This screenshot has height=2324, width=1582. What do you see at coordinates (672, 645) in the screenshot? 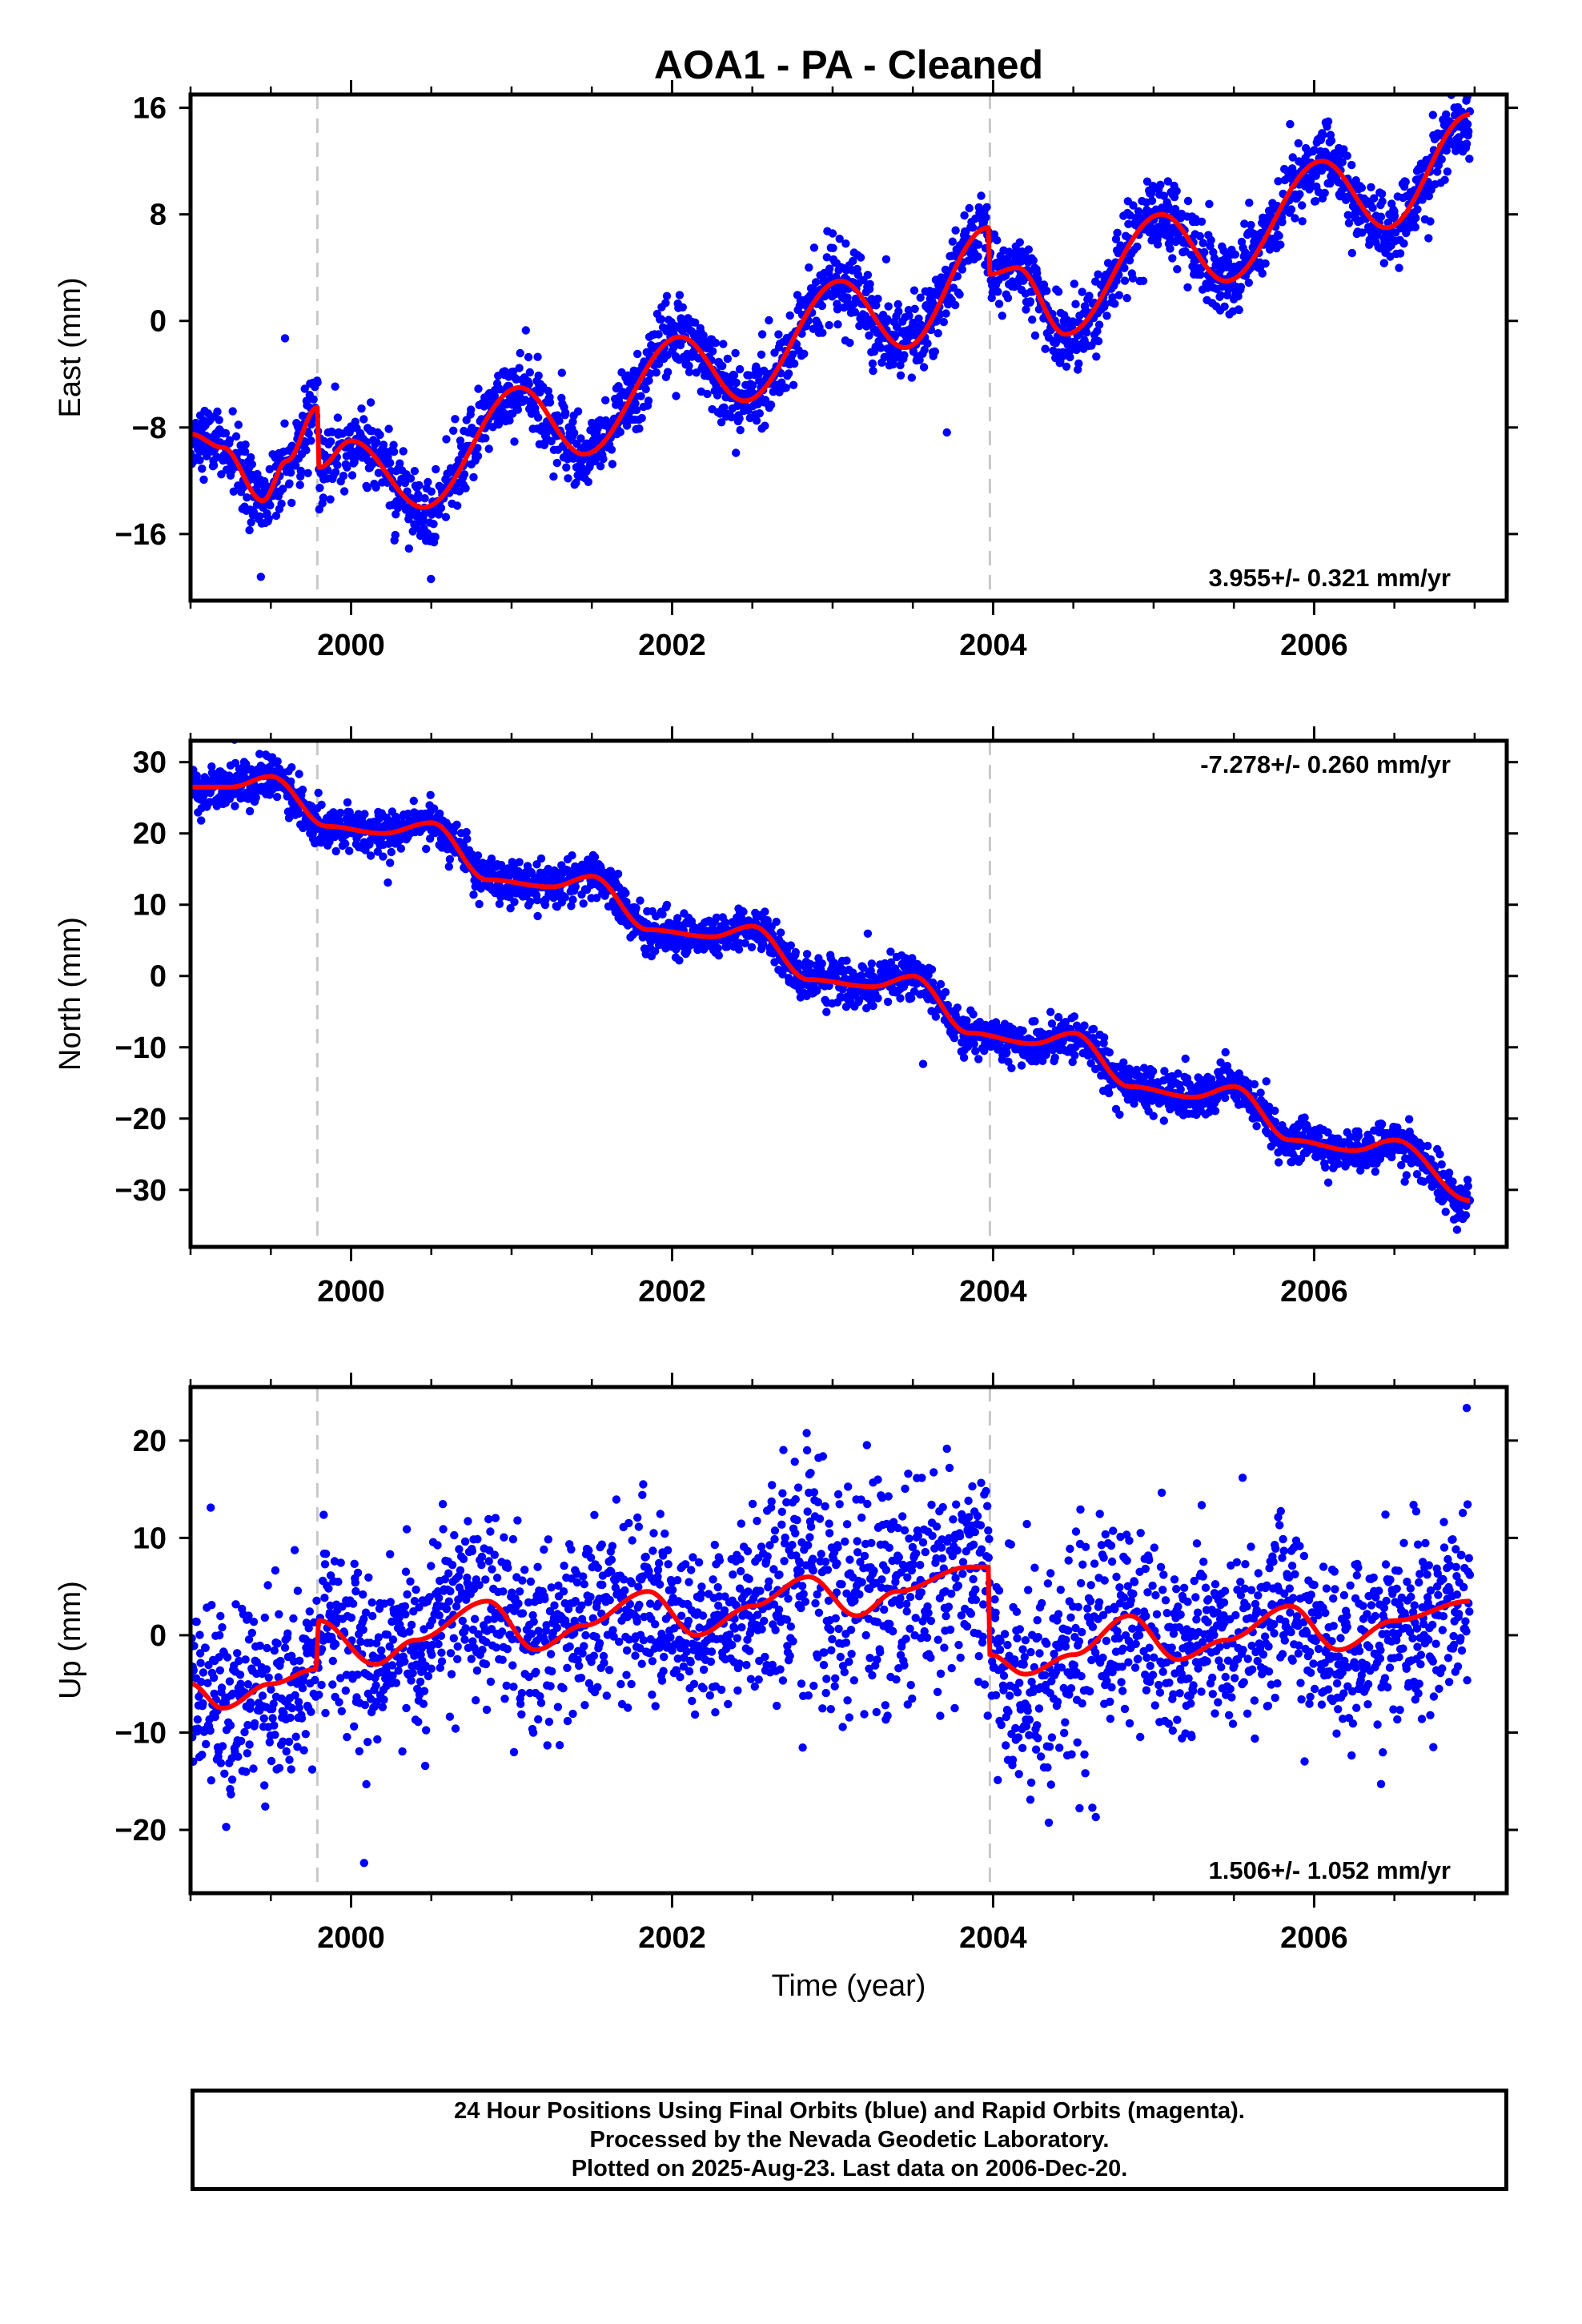
I see `x-tick-label: 2002` at bounding box center [672, 645].